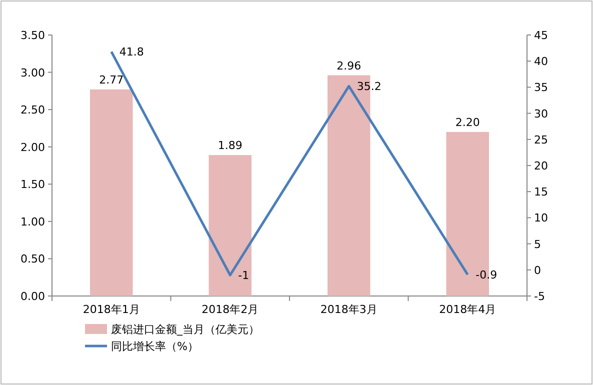  Describe the element at coordinates (349, 309) in the screenshot. I see `x-tick-label: 2018年3月` at that location.